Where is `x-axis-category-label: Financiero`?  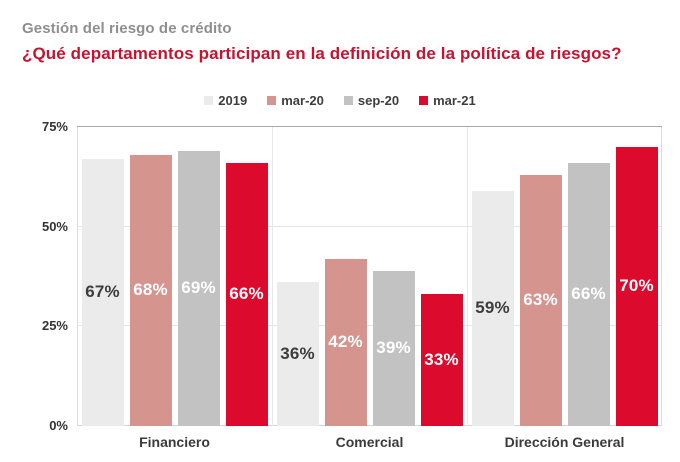
x-axis-category-label: Financiero is located at coordinates (174, 442).